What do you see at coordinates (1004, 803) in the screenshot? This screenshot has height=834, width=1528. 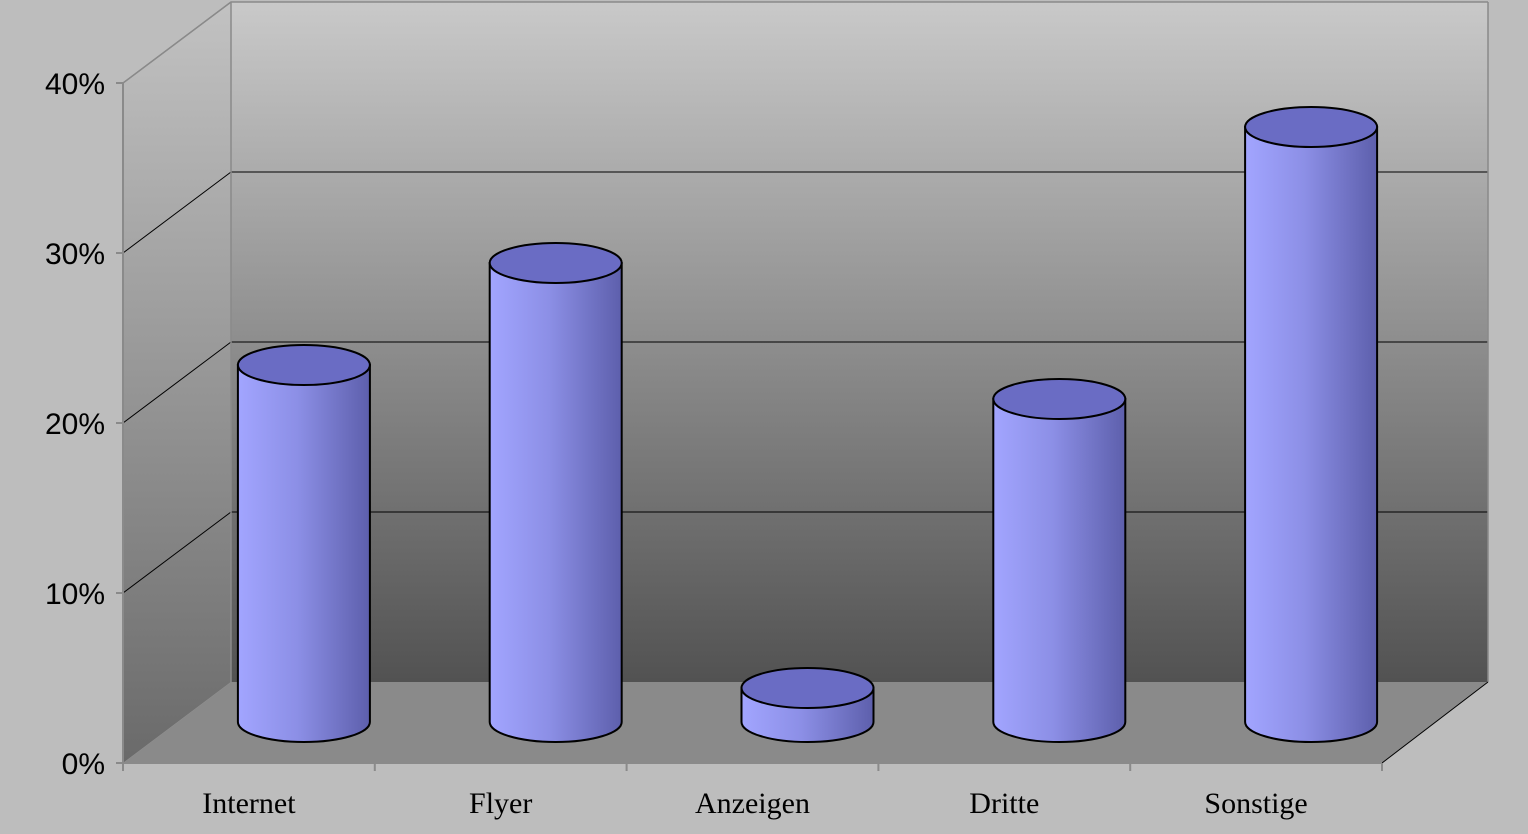 I see `x-tick-label: Dritte` at bounding box center [1004, 803].